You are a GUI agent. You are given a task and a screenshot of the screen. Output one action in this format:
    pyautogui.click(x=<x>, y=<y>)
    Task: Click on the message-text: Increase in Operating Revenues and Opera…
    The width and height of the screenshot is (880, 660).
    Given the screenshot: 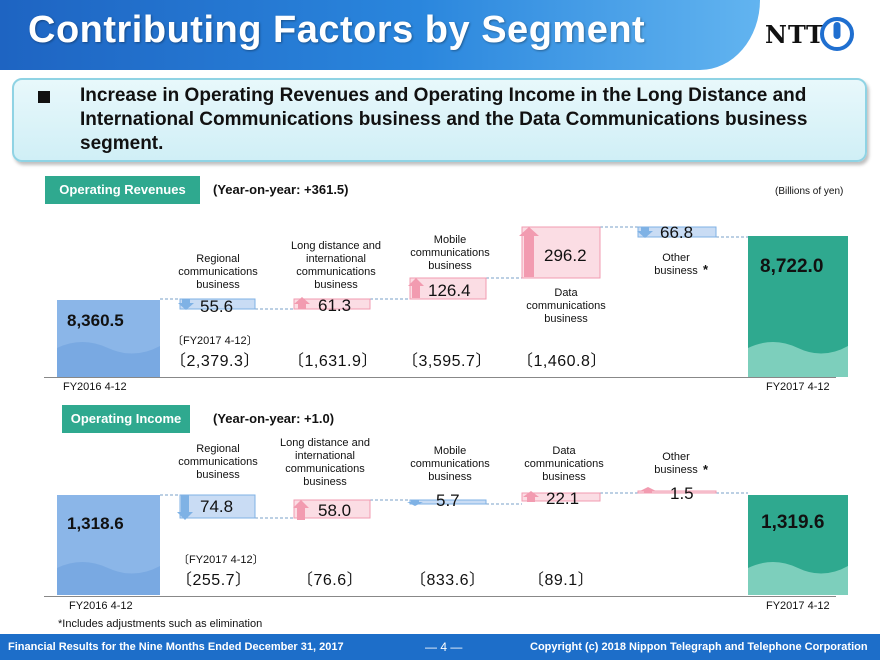 What is the action you would take?
    pyautogui.click(x=444, y=119)
    